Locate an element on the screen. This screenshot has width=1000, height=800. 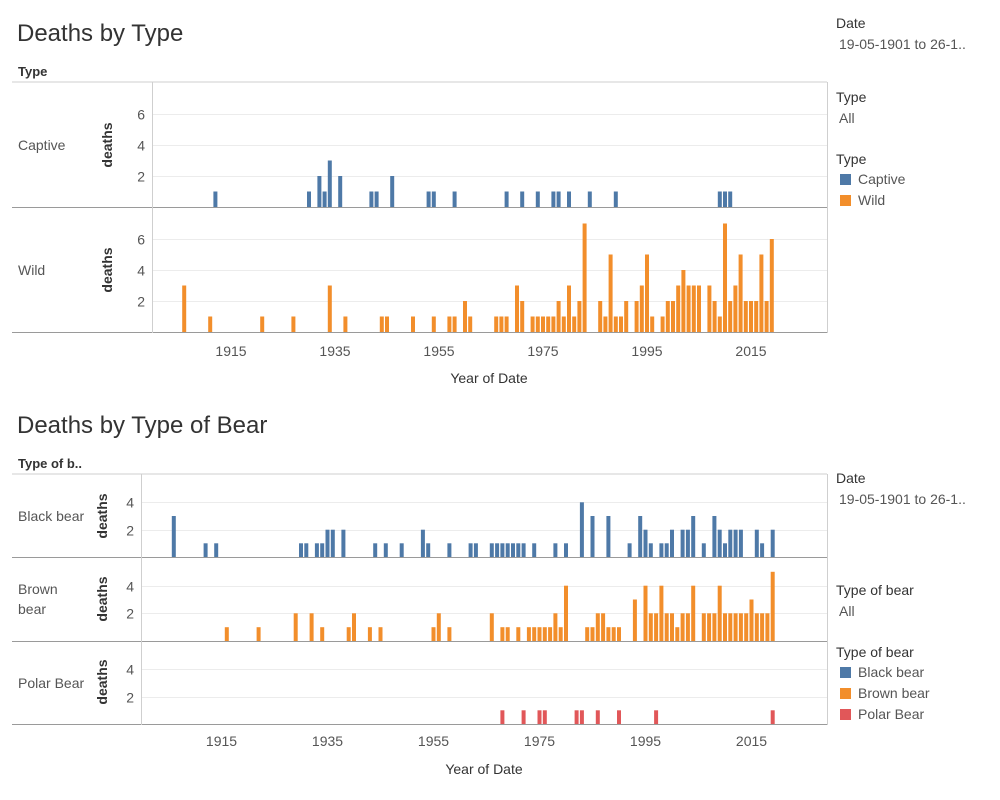
chart2-bar-black-bear-1971 is located at coordinates (518, 550).